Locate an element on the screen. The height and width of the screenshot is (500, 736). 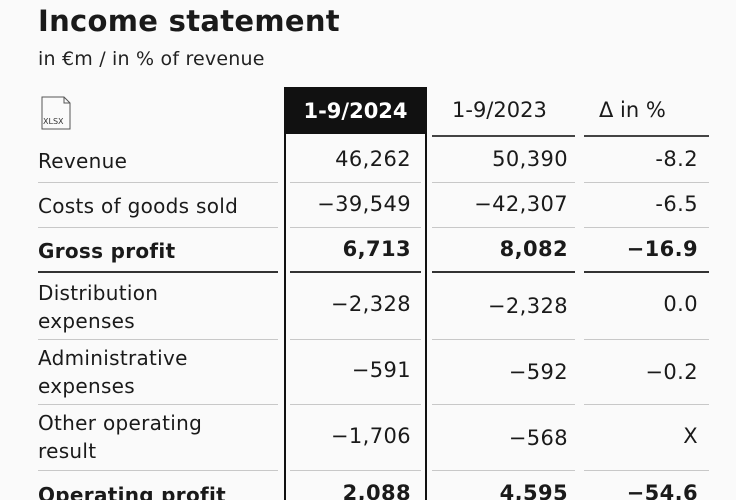
cell-distribution-2023: −2,328 is located at coordinates (527, 306).